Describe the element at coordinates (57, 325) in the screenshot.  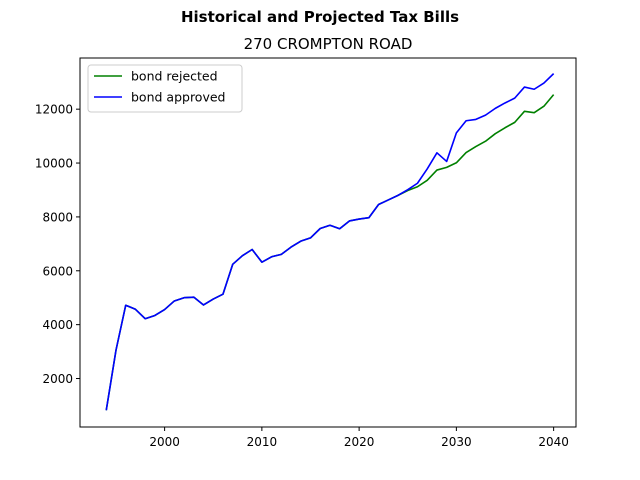
I see `y-tick-label: 4000` at that location.